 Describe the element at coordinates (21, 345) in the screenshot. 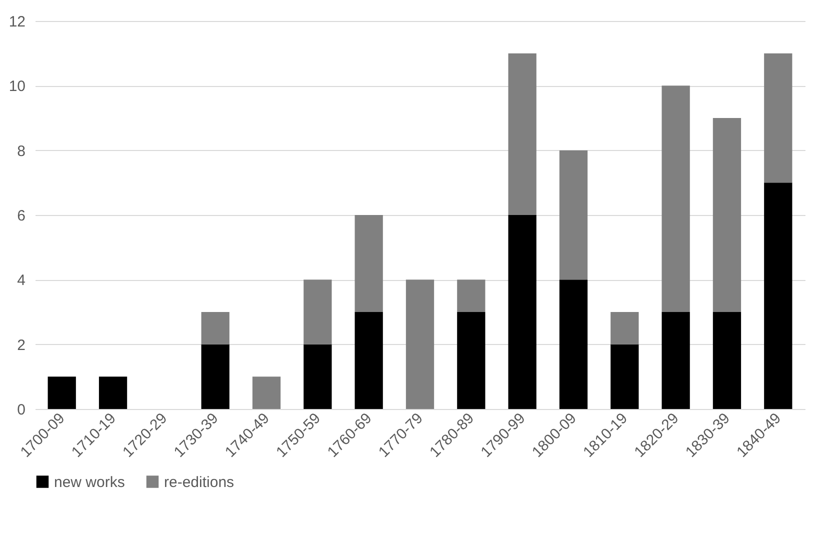

I see `y-tick-label: 2` at that location.